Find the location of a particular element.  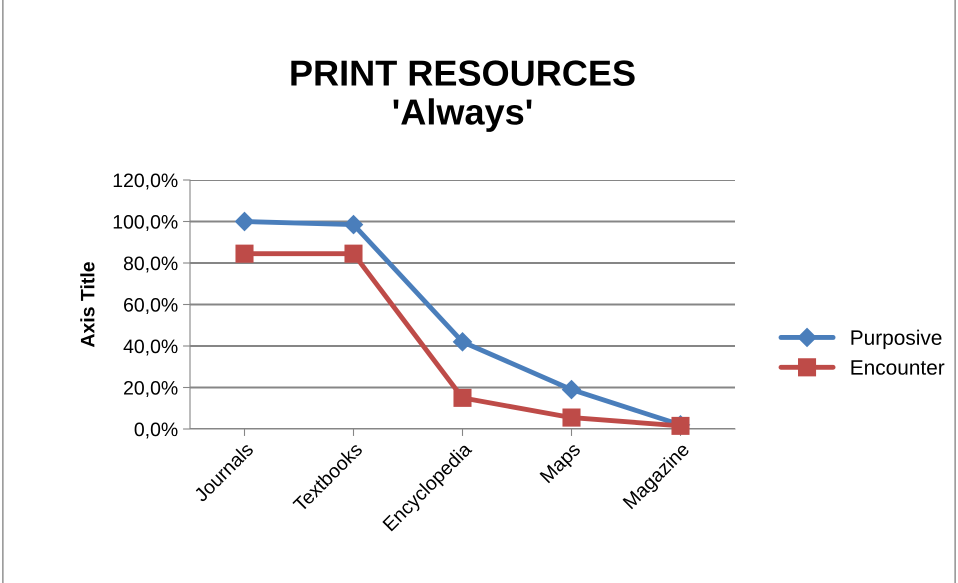

y-tick-label: 60,0% is located at coordinates (151, 306).